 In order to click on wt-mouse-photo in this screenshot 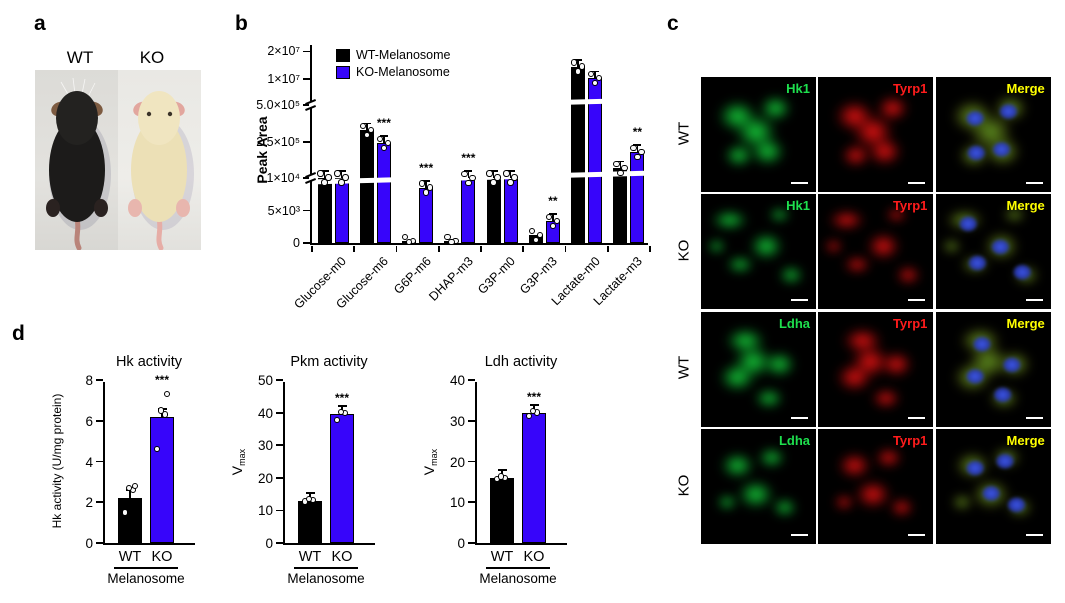, I will do `click(76, 160)`.